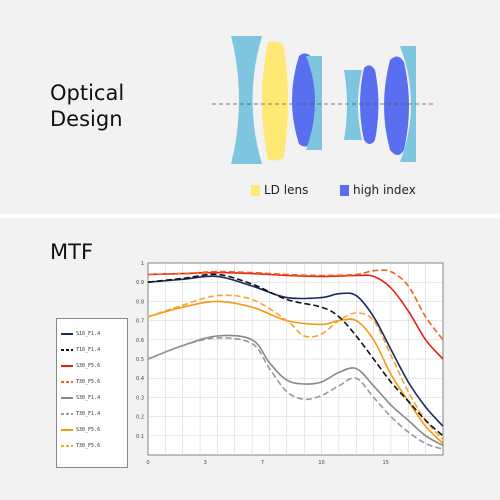 The image size is (500, 500). What do you see at coordinates (295, 305) in the screenshot?
I see `series-line-t30-f5-6-tangential` at bounding box center [295, 305].